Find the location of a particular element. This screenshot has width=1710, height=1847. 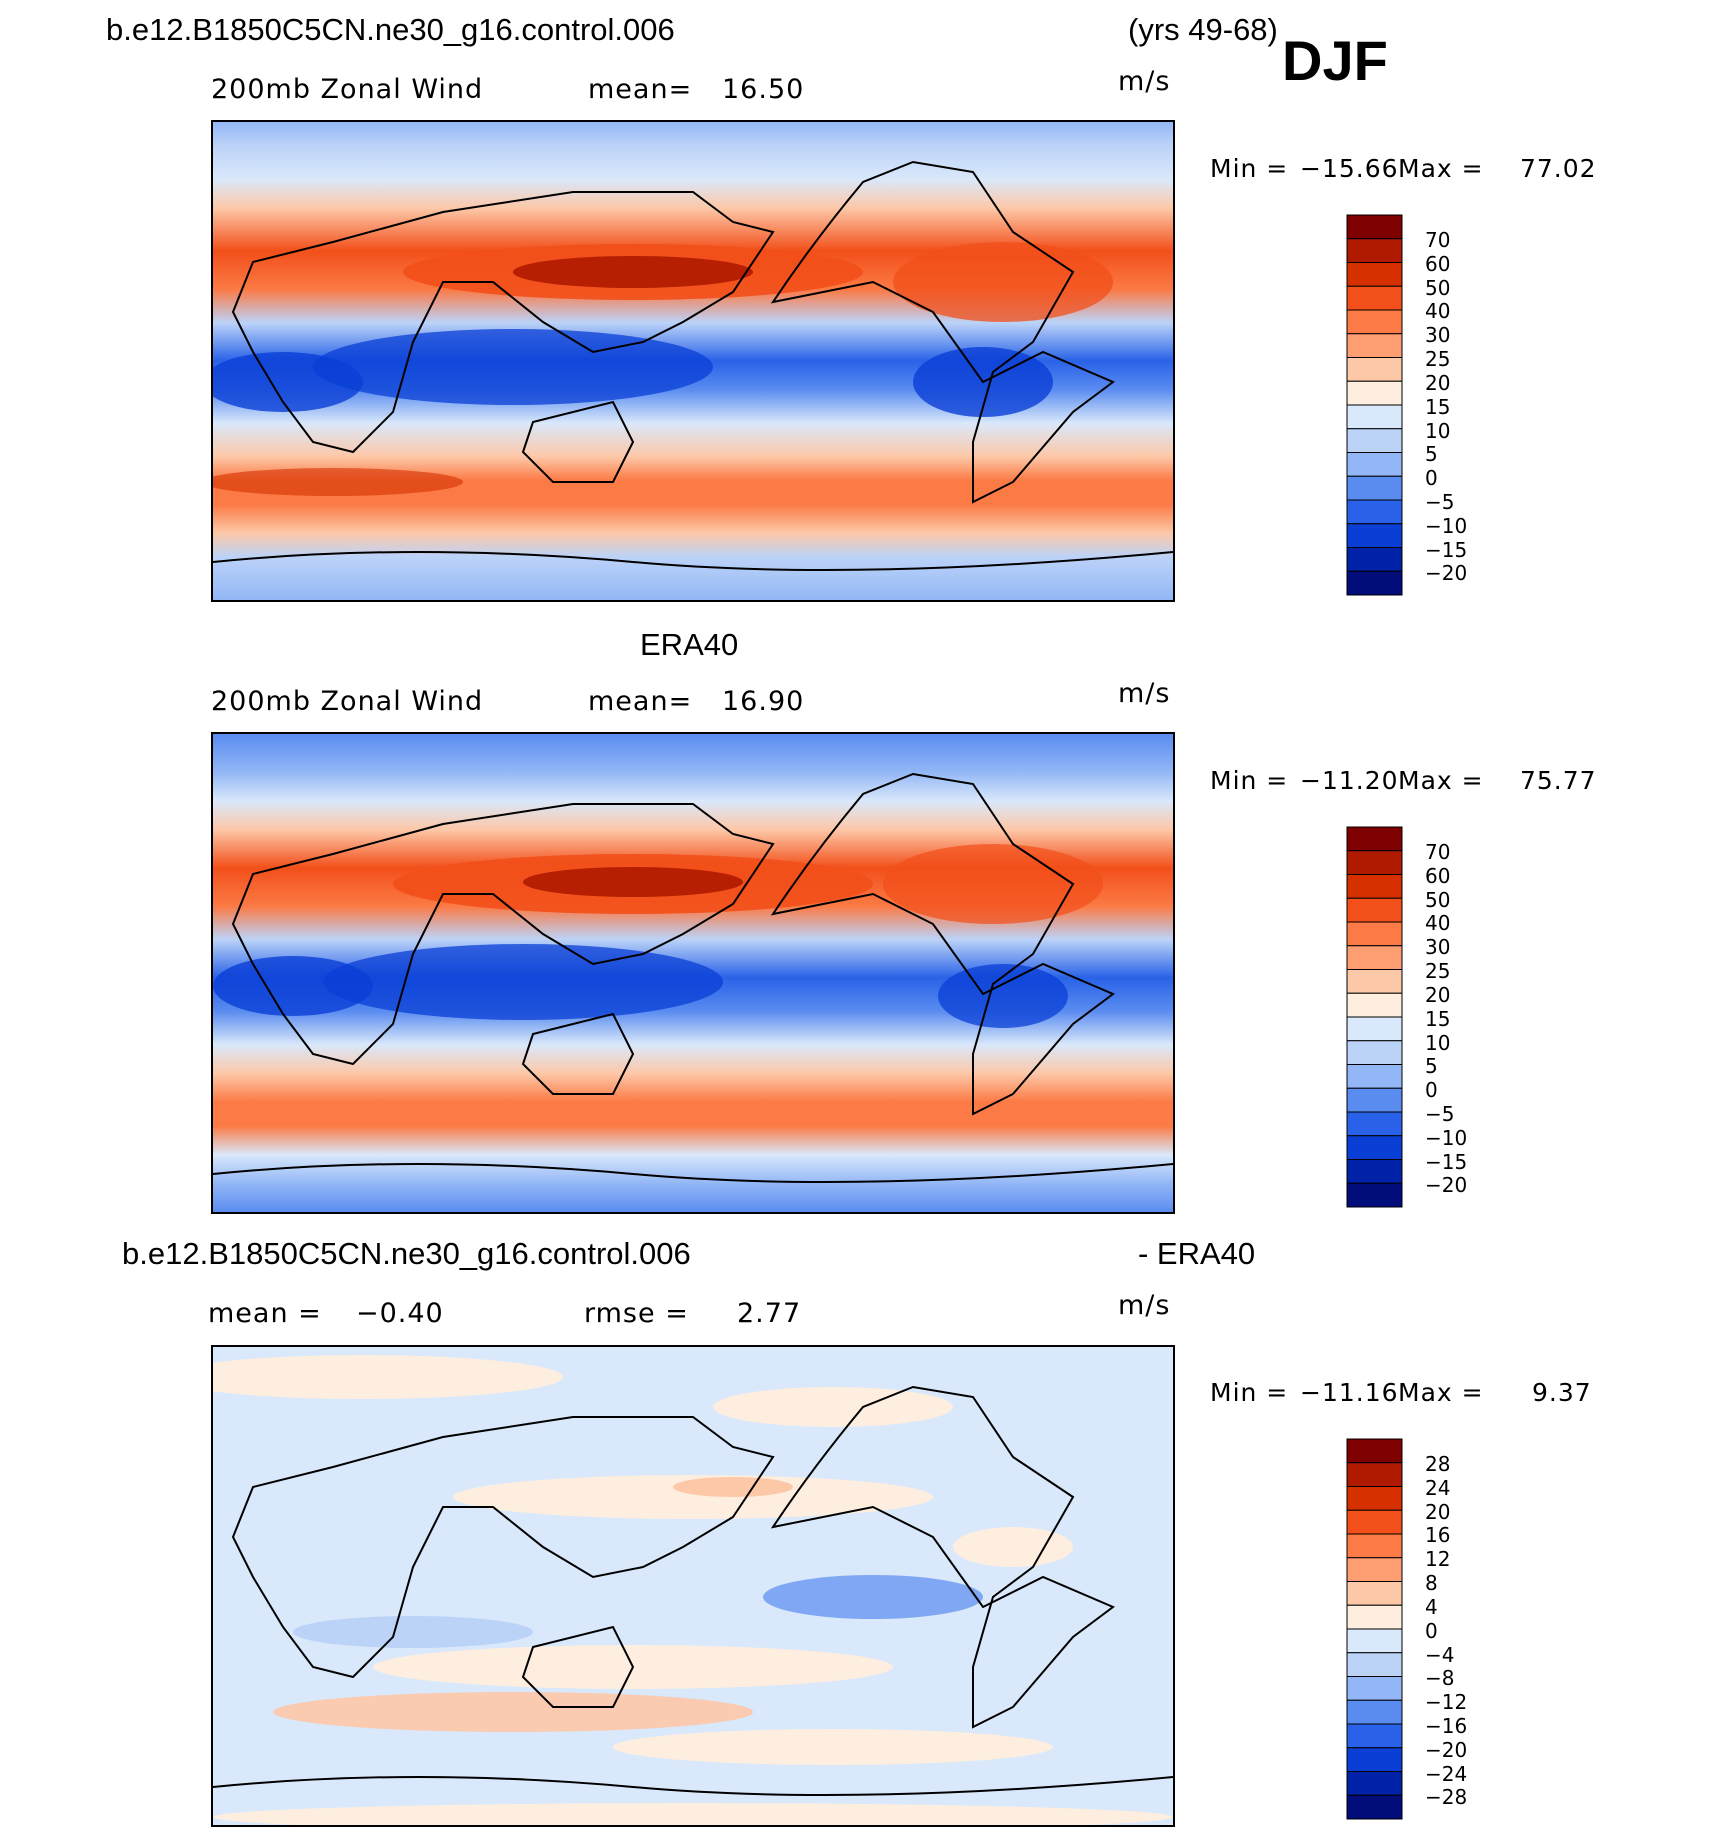

panel1-colorbar-label: 50 is located at coordinates (1438, 288).